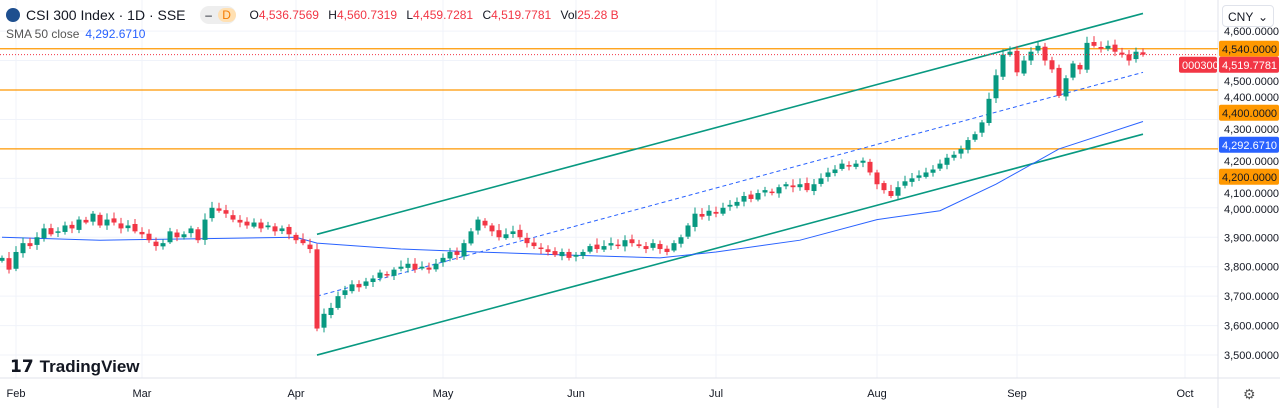 The image size is (1280, 408). What do you see at coordinates (1251, 82) in the screenshot?
I see `price-tick-label: 4,500.0000` at bounding box center [1251, 82].